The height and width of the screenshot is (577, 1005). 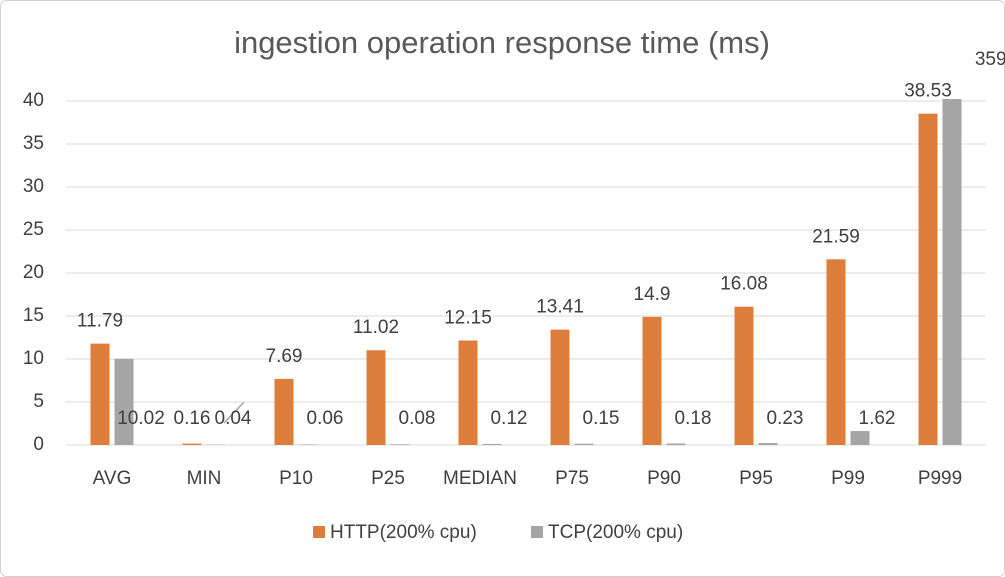 What do you see at coordinates (480, 478) in the screenshot?
I see `x-tick-label: MEDIAN` at bounding box center [480, 478].